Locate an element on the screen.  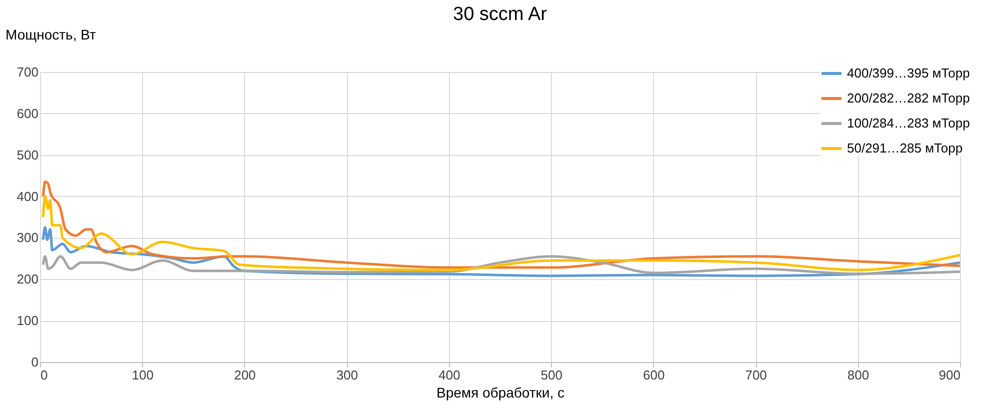
x-tick-label: 0 is located at coordinates (44, 375).